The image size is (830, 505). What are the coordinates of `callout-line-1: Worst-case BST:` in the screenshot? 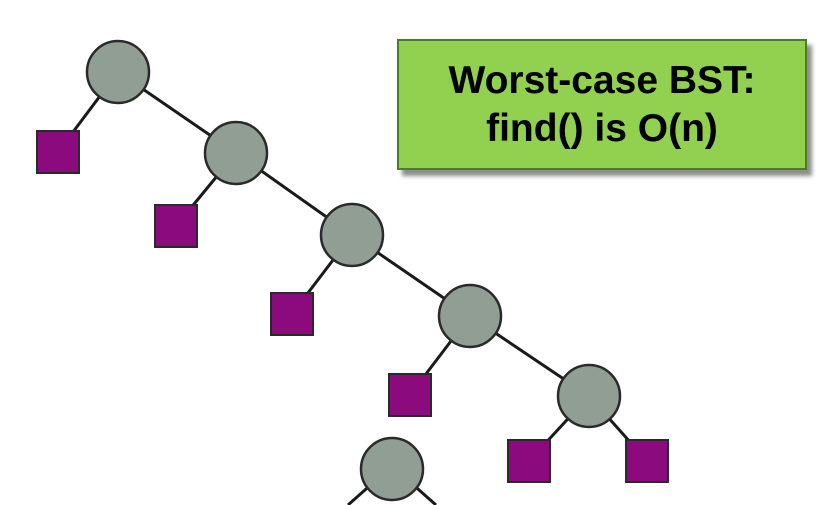 It's located at (602, 80).